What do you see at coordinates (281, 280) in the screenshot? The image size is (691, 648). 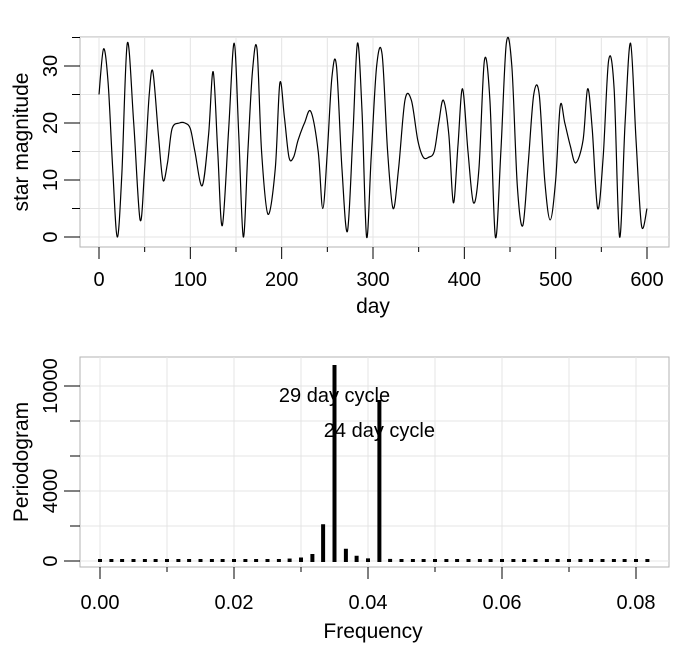 I see `x-tick-label: 200` at bounding box center [281, 280].